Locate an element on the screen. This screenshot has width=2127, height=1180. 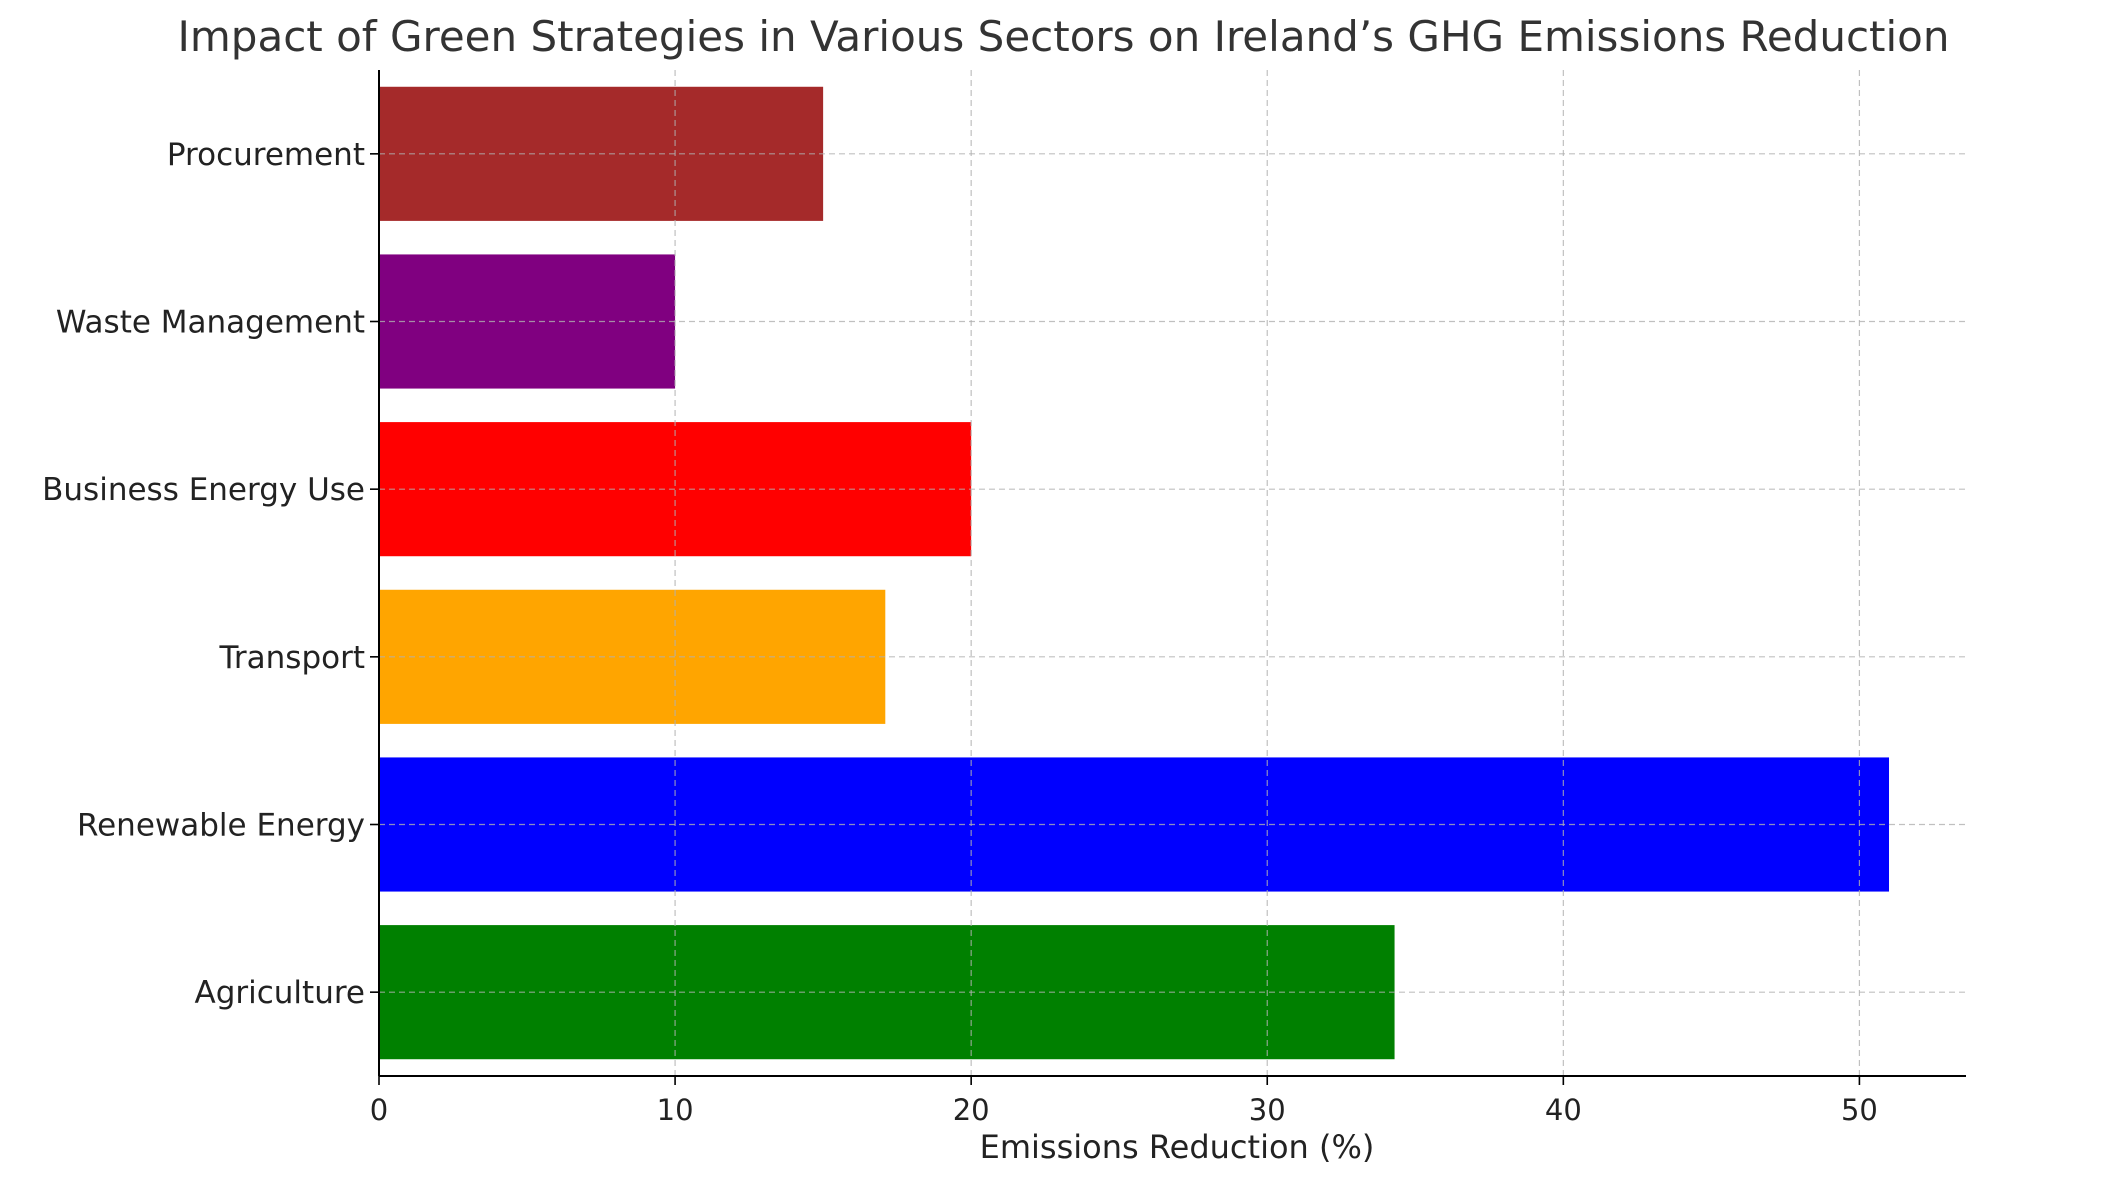
x-tick-label: 20 is located at coordinates (971, 1110).